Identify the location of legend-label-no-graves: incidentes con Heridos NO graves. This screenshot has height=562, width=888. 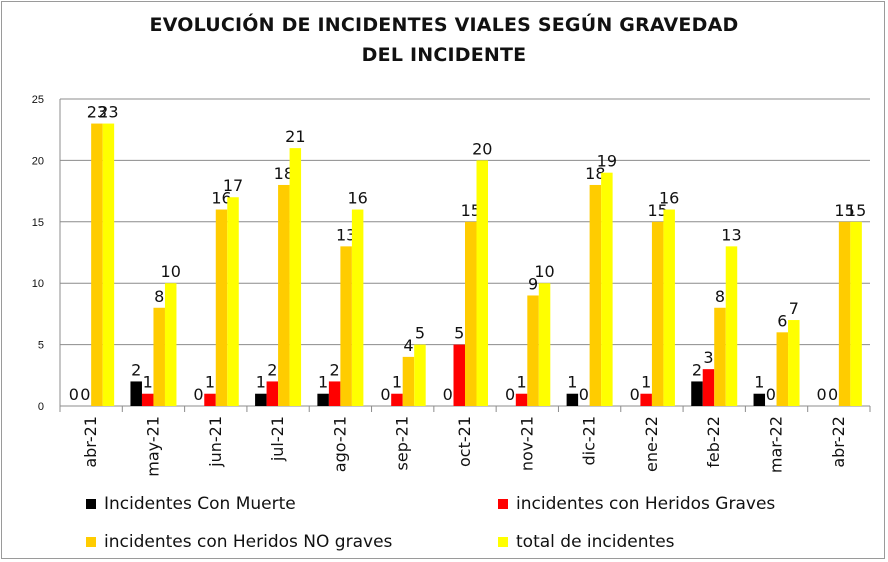
(248, 542).